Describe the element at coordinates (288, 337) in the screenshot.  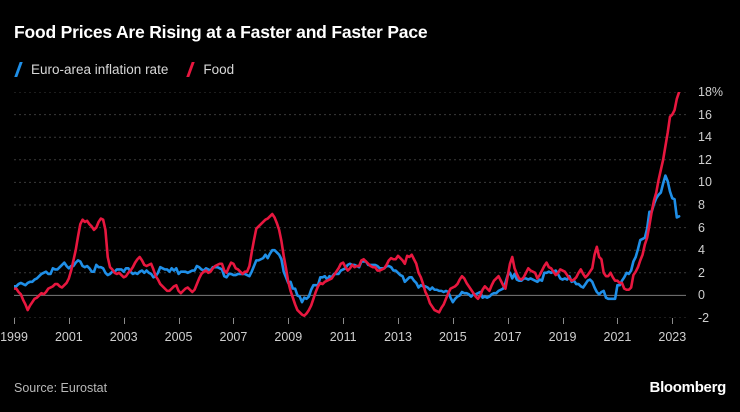
I see `x-tick-label: 2009` at that location.